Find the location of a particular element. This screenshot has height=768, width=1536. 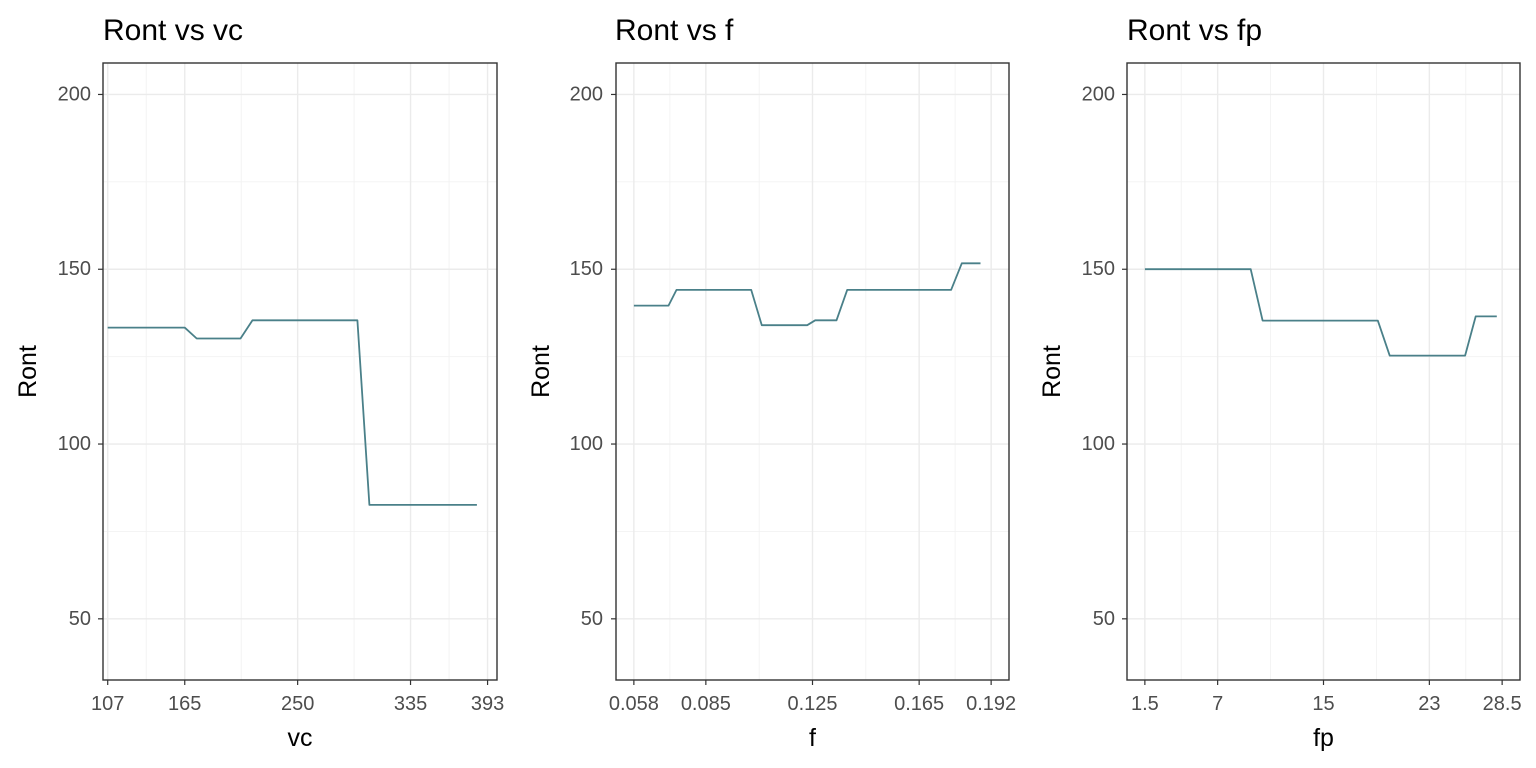

x-tick-label: 250 is located at coordinates (297, 704).